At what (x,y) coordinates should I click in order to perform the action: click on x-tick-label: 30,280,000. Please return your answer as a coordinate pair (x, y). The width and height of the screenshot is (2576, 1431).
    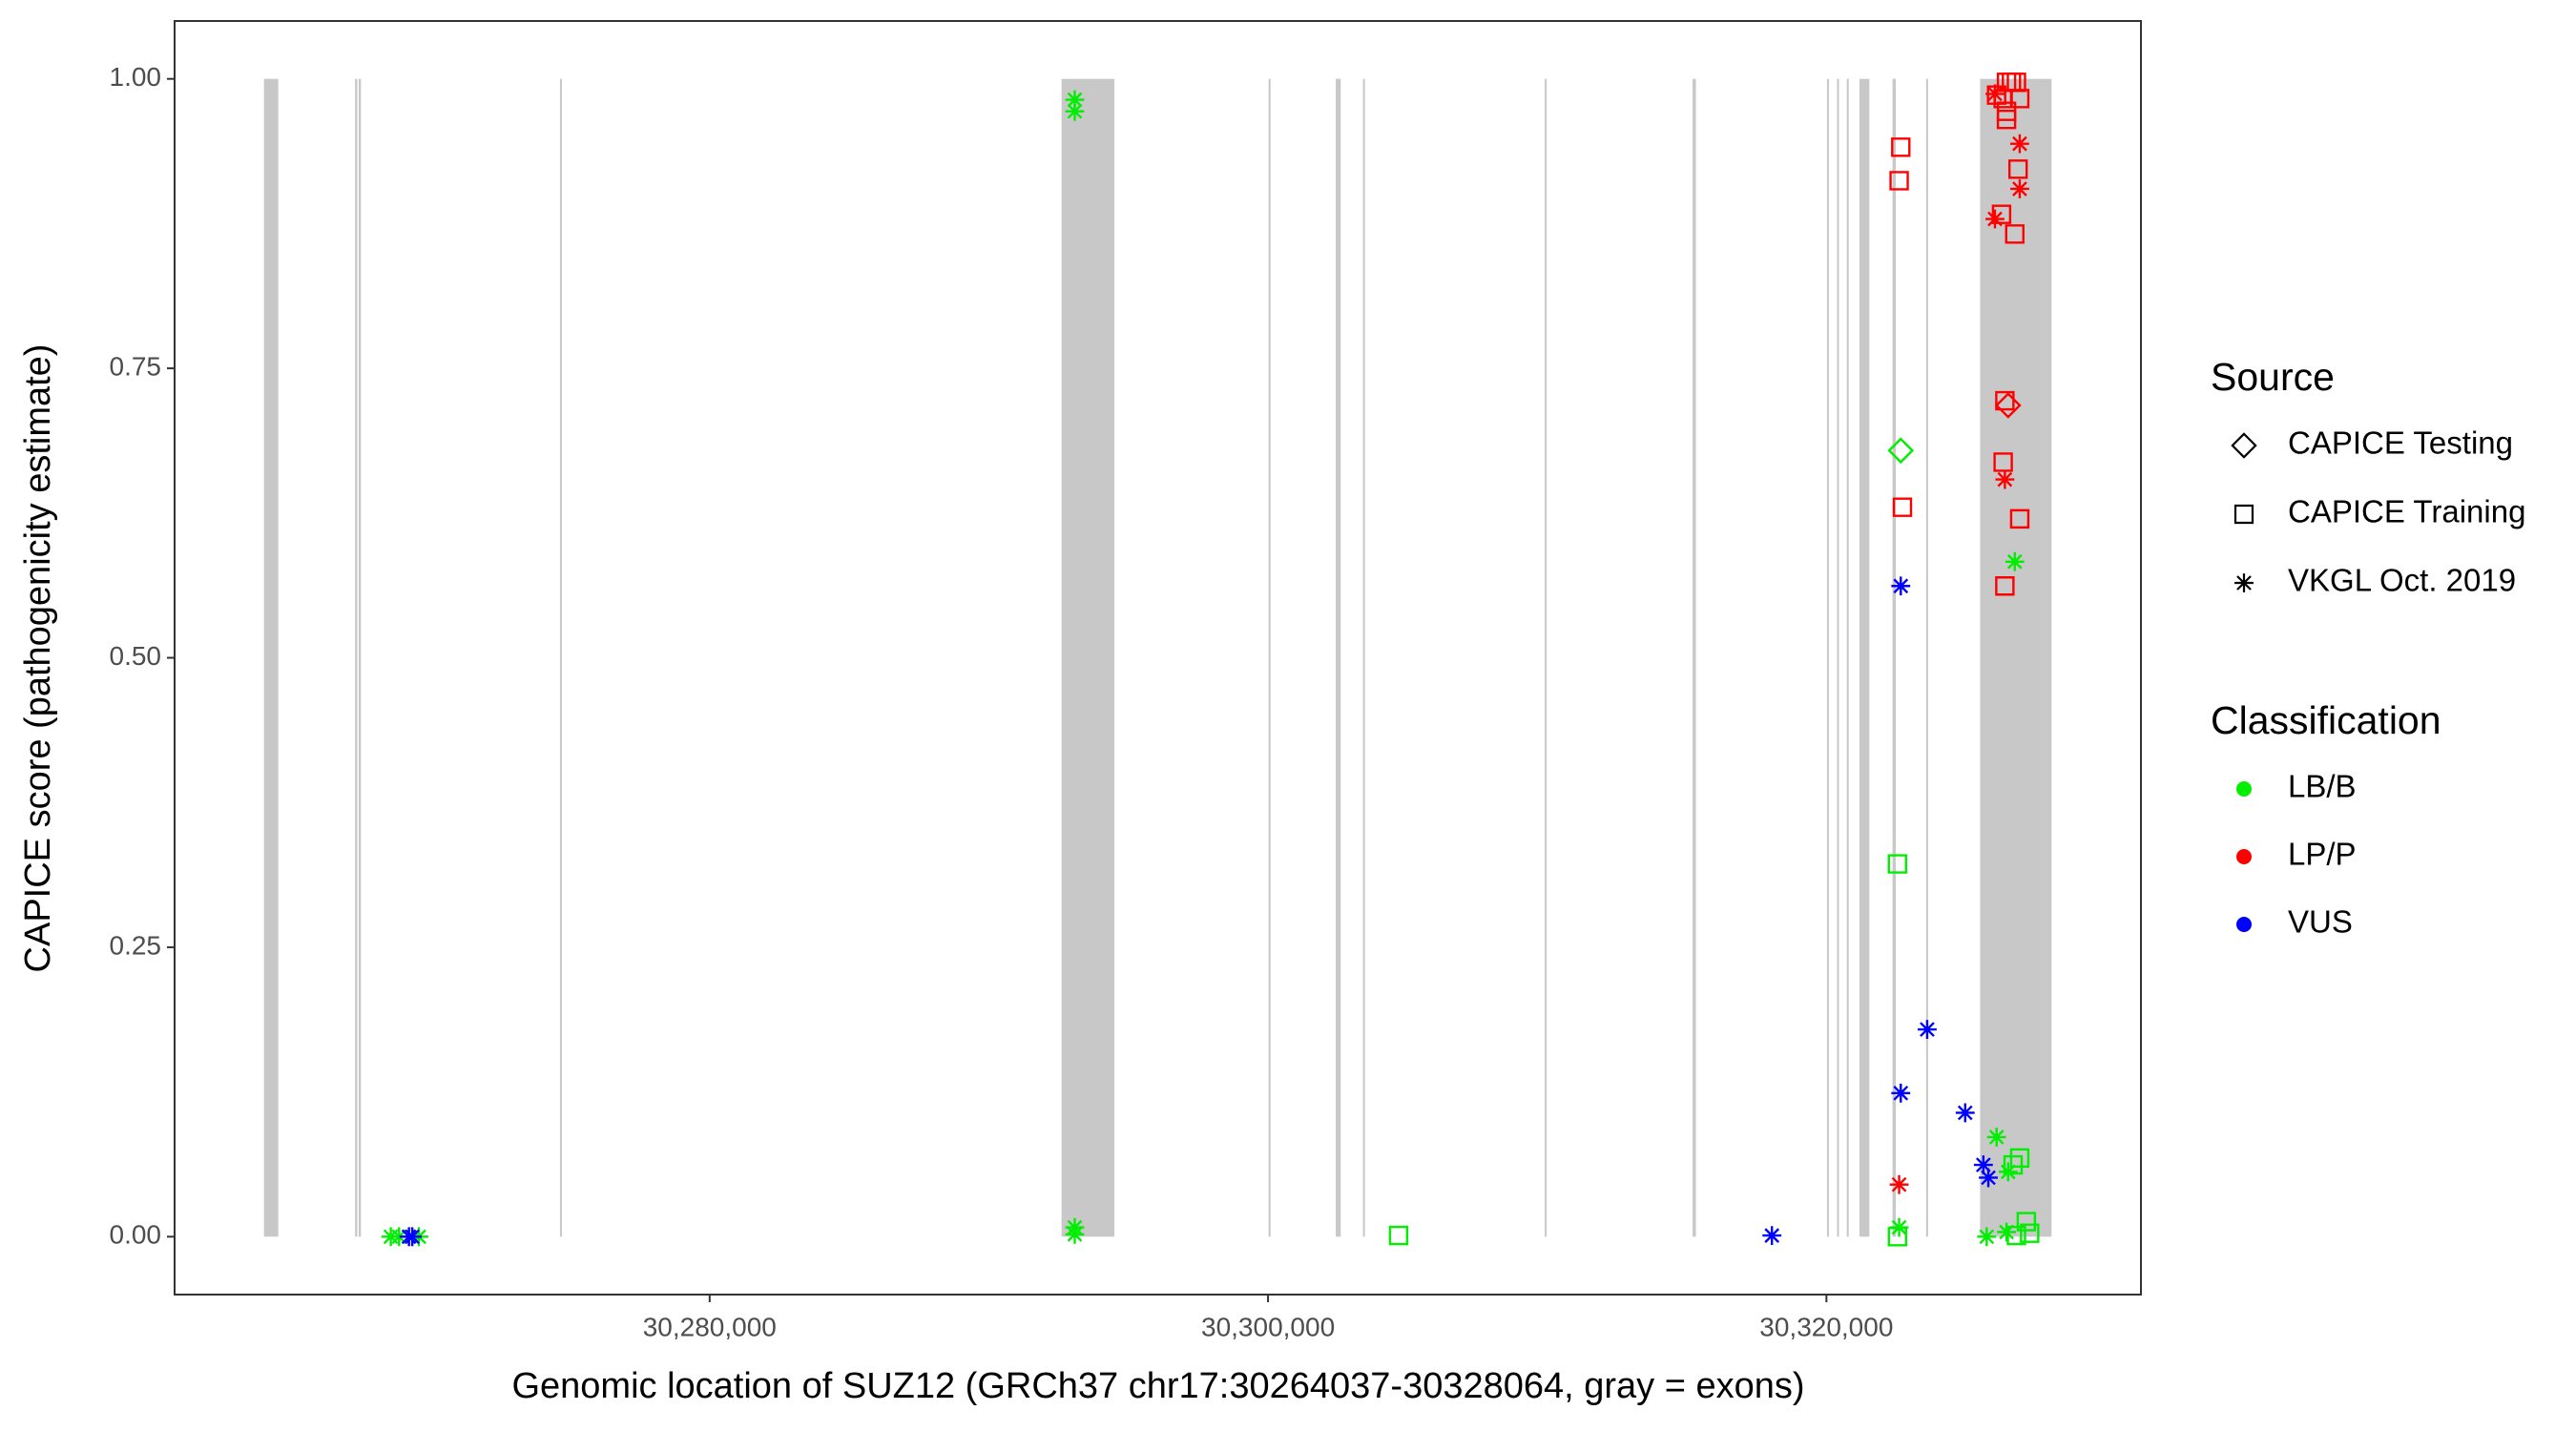
    Looking at the image, I should click on (710, 1327).